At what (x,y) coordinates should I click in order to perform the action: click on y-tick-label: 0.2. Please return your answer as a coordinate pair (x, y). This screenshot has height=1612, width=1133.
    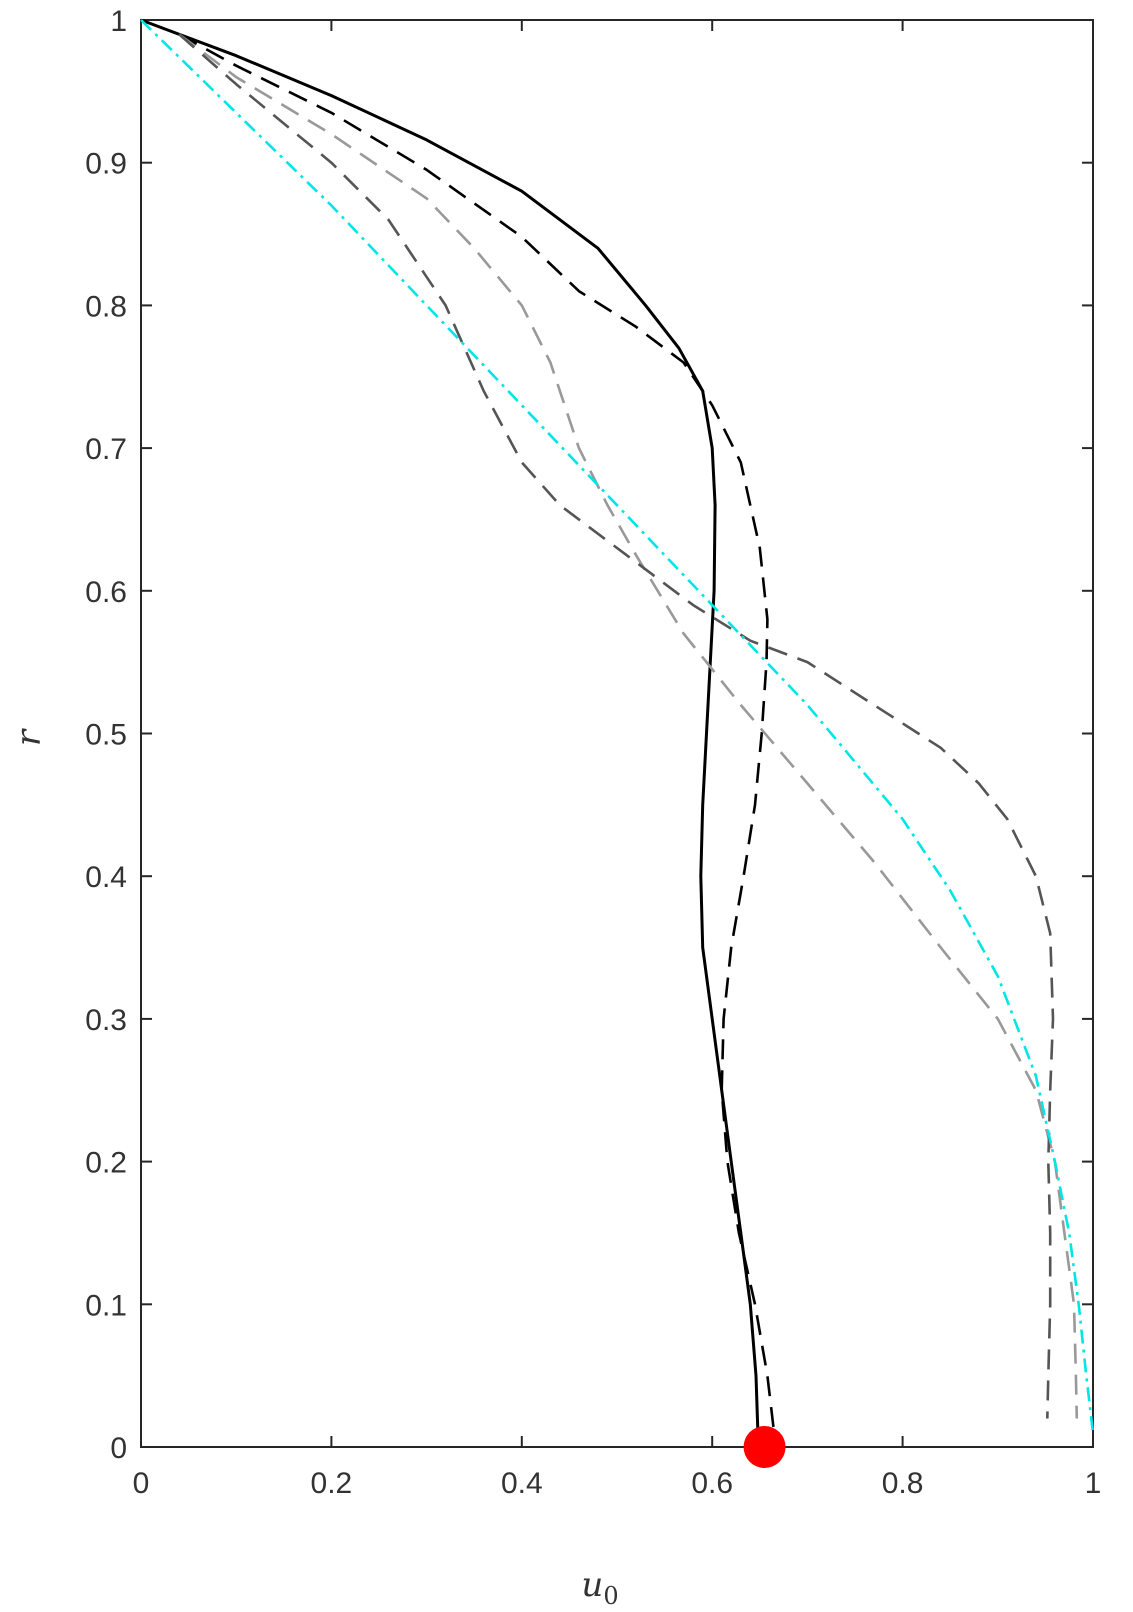
    Looking at the image, I should click on (106, 1163).